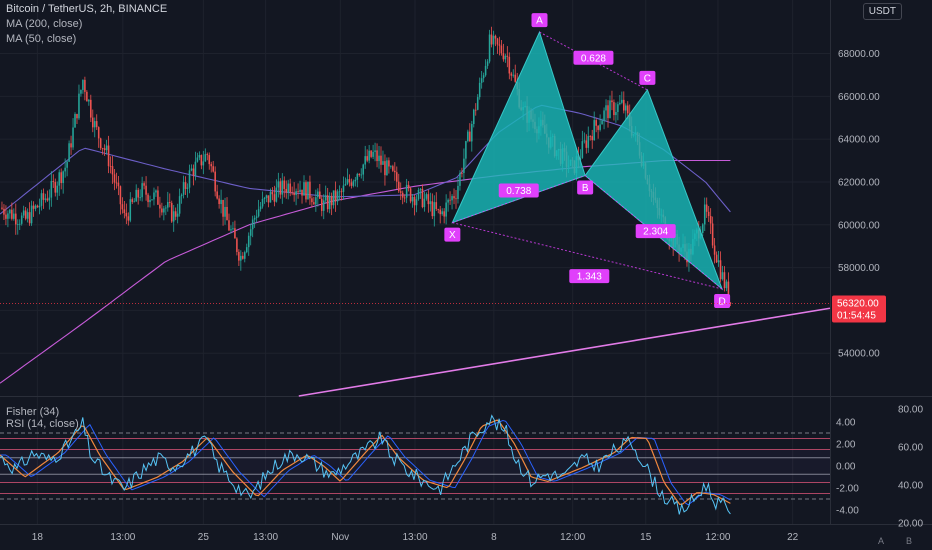 The height and width of the screenshot is (550, 932). I want to click on log-scale-button: B, so click(908, 541).